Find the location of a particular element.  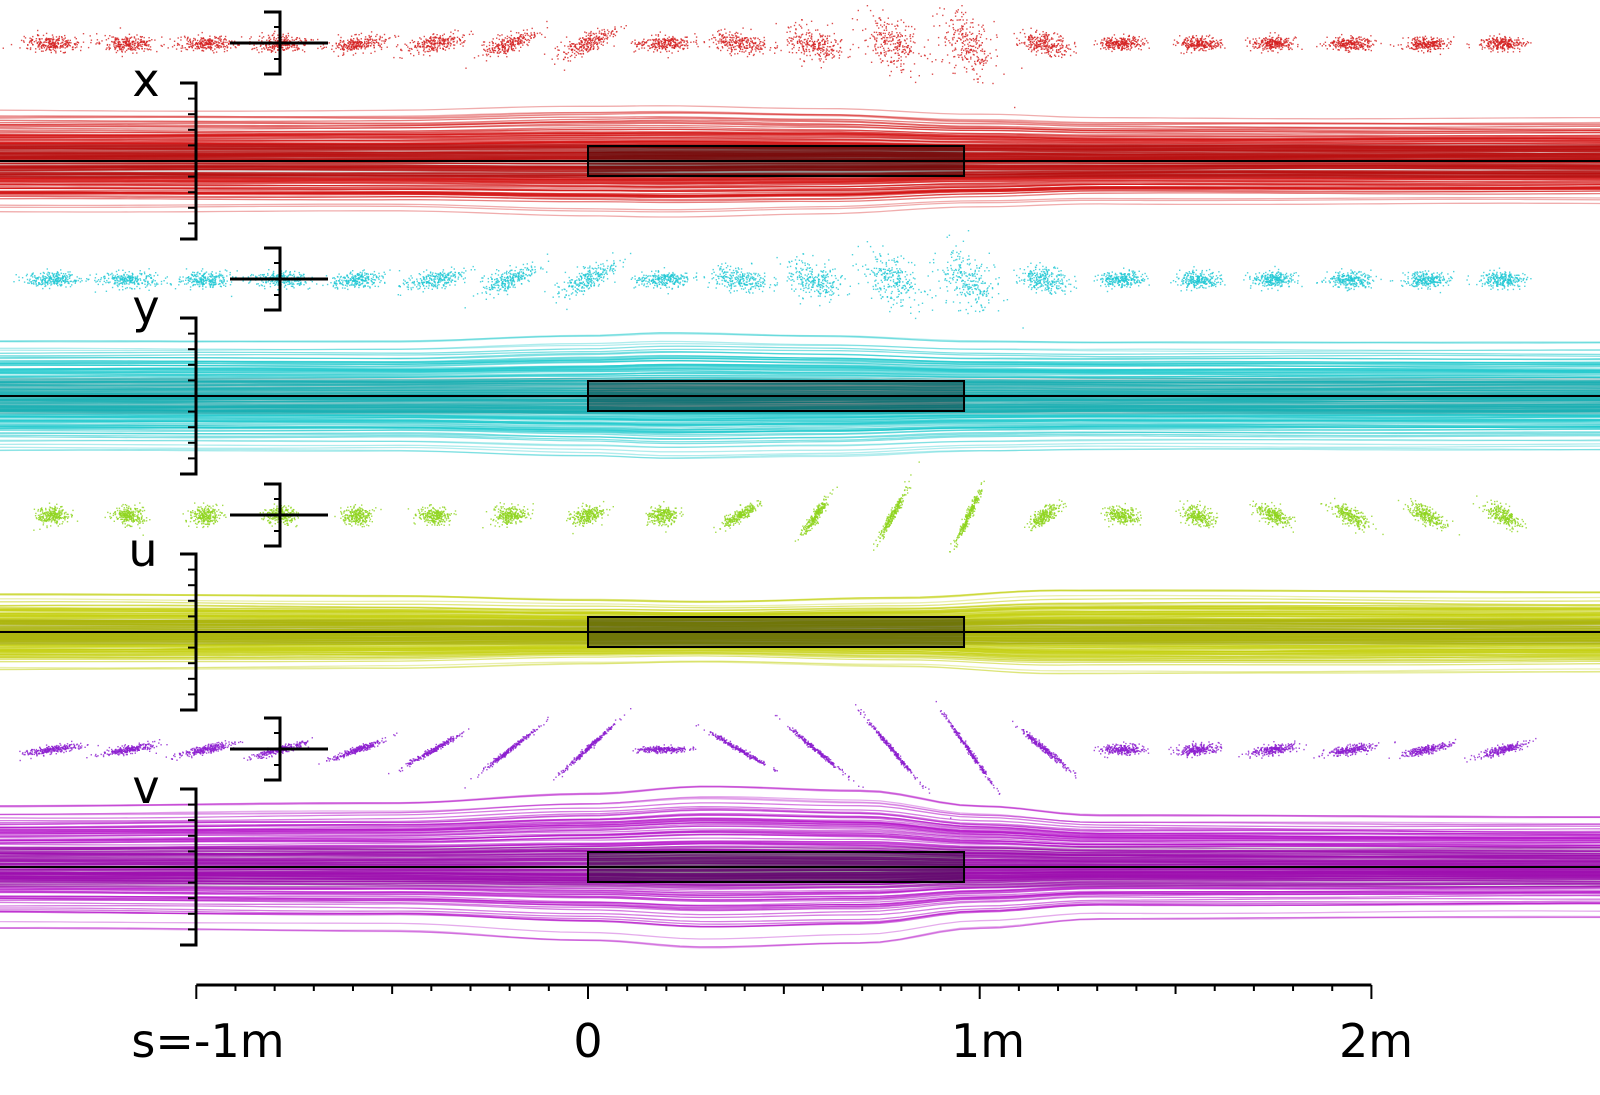

s-tick-label: s=-1m is located at coordinates (207, 1041).